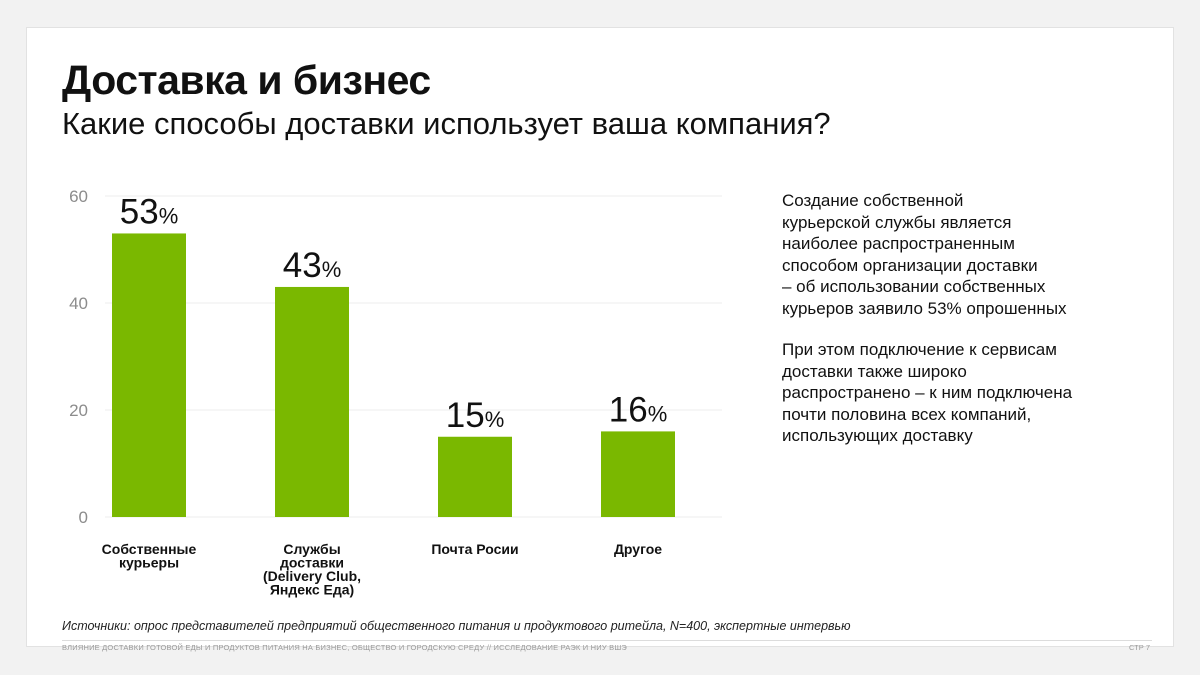 This screenshot has height=675, width=1200. What do you see at coordinates (78, 303) in the screenshot?
I see `y-tick-label: 40` at bounding box center [78, 303].